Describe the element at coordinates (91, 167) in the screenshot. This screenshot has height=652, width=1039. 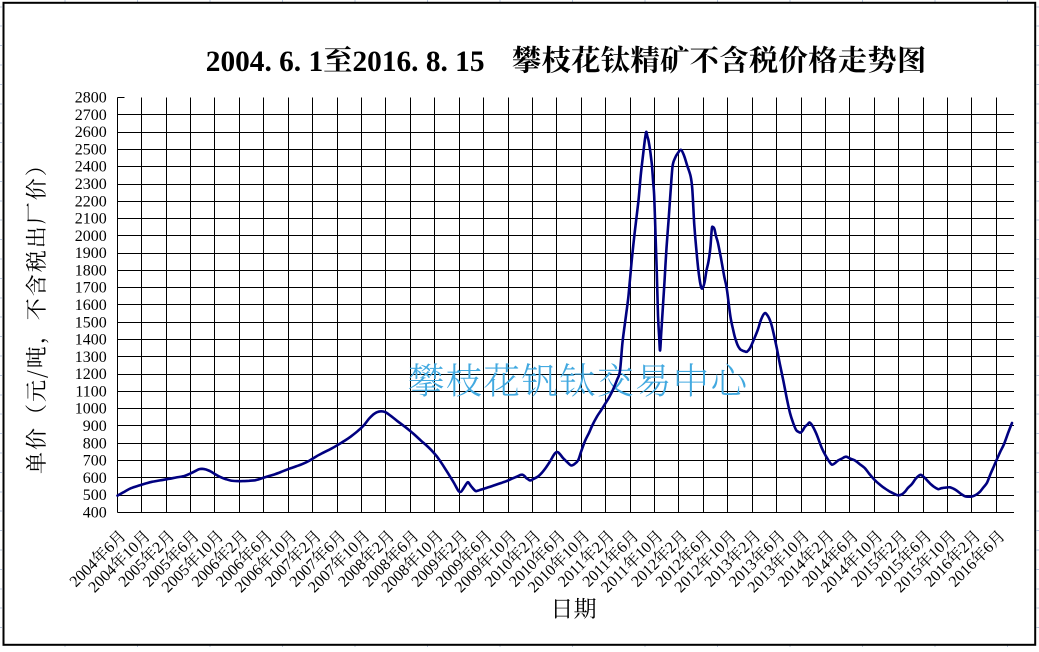
I see `svg-text: 2400` at that location.